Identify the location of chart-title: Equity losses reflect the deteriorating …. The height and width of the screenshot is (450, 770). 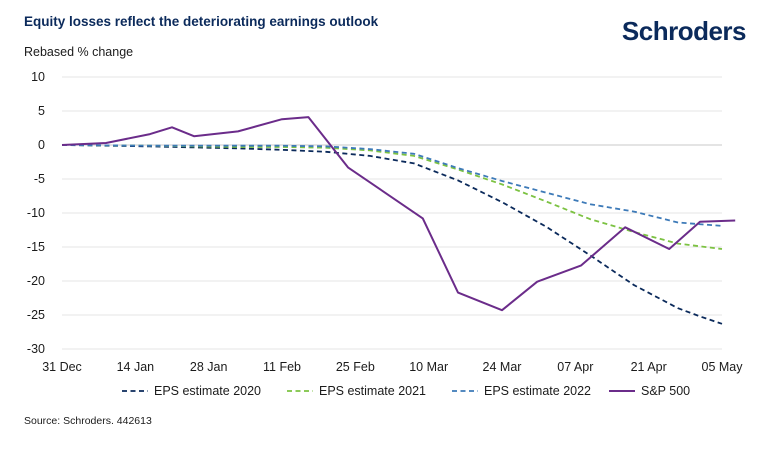
(201, 21).